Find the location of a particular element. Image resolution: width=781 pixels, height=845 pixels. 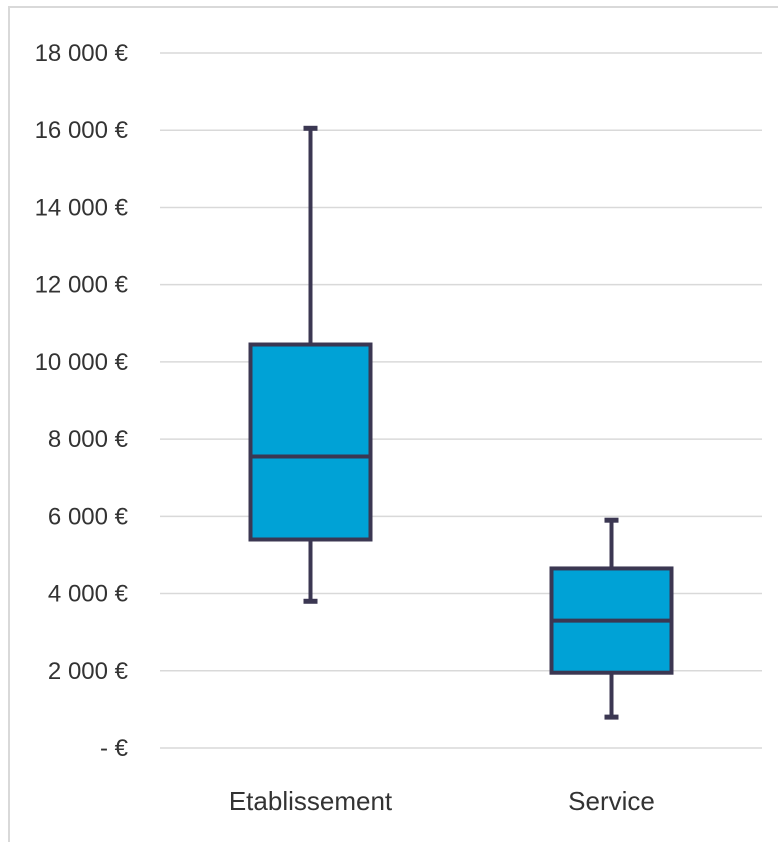

y-tick-label: 8 000 € is located at coordinates (88, 439).